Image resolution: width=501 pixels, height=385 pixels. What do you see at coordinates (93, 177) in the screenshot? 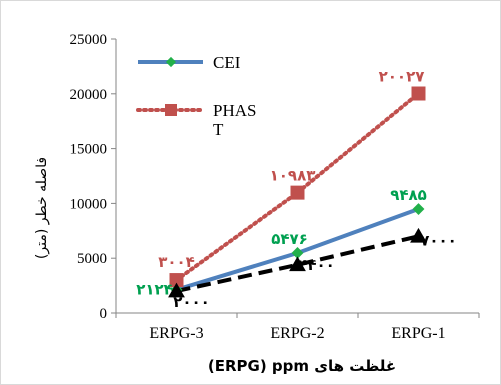
I see `y-axis-ticks: 0 5000 10000 15000 20000 25000` at bounding box center [93, 177].